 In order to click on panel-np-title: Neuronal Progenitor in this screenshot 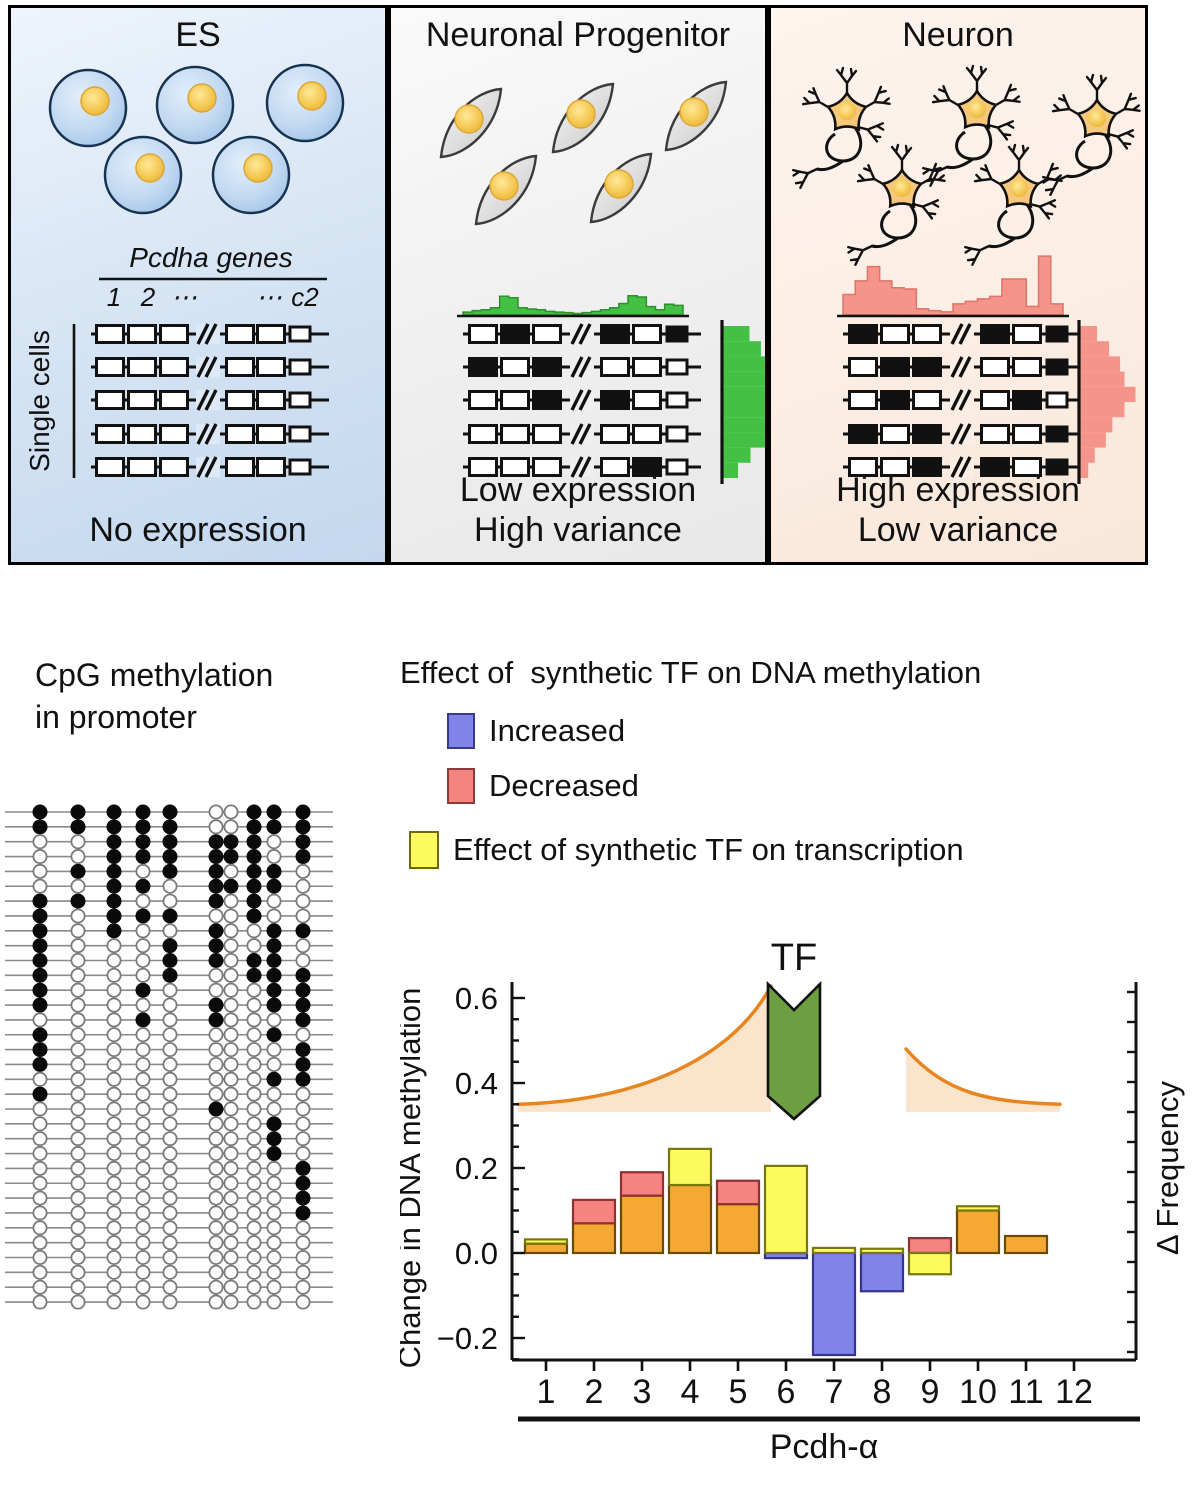, I will do `click(578, 35)`.